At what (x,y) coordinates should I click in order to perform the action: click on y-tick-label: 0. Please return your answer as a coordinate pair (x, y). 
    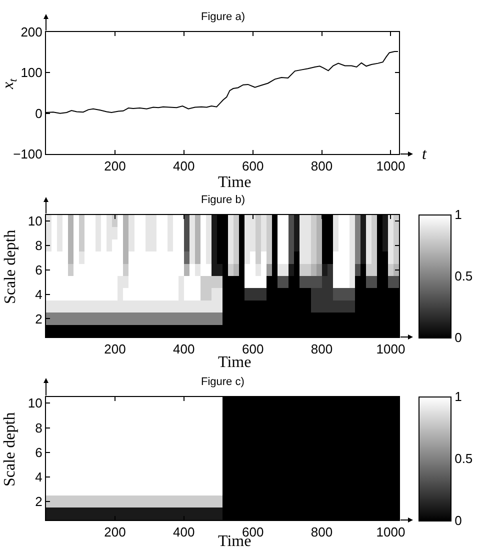
    Looking at the image, I should click on (38, 113).